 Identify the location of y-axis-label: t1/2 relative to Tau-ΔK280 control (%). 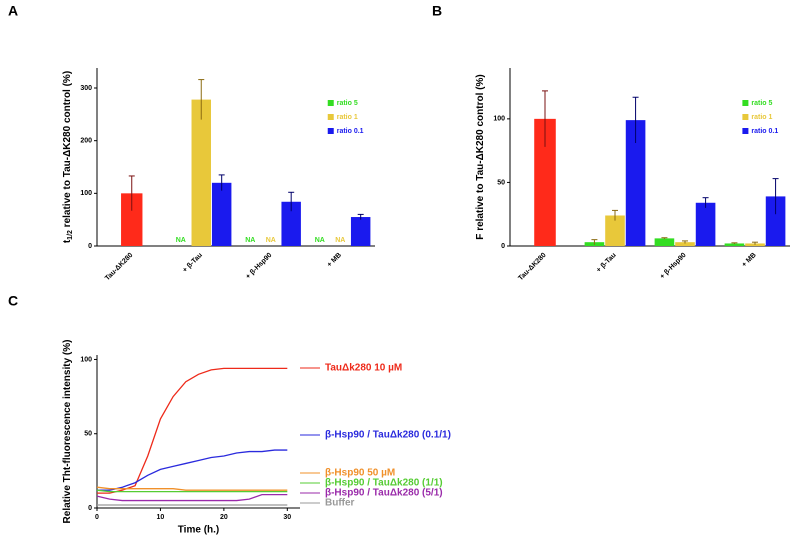
(68, 157).